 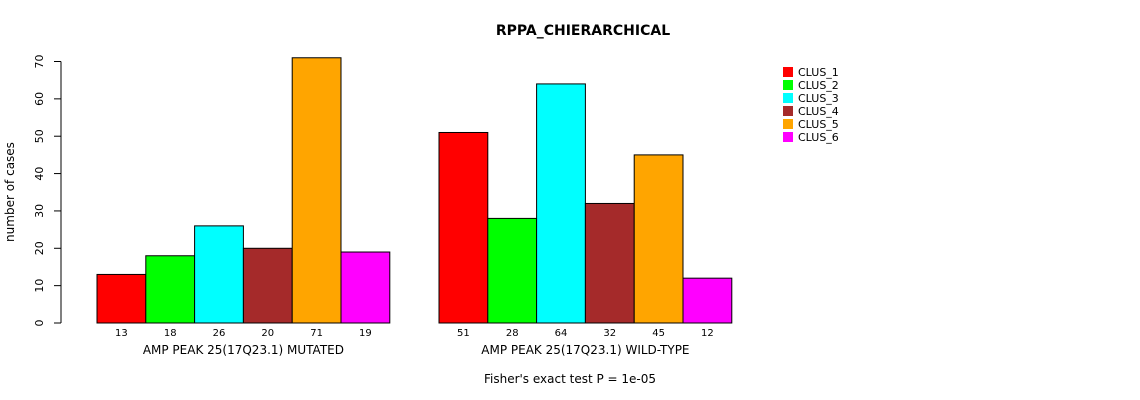 I want to click on legend-label: CLUS_3, so click(x=818, y=98).